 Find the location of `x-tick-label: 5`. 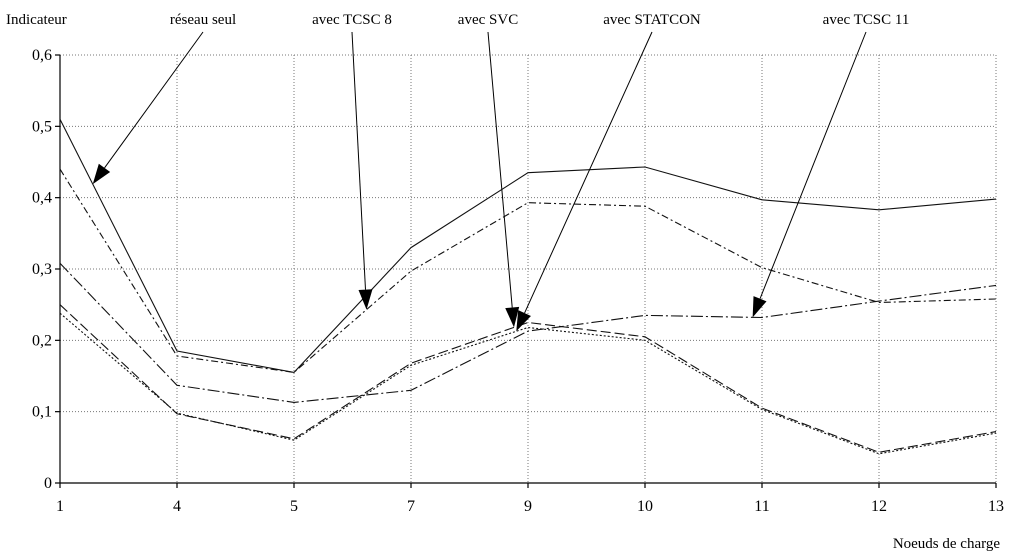

x-tick-label: 5 is located at coordinates (294, 506).